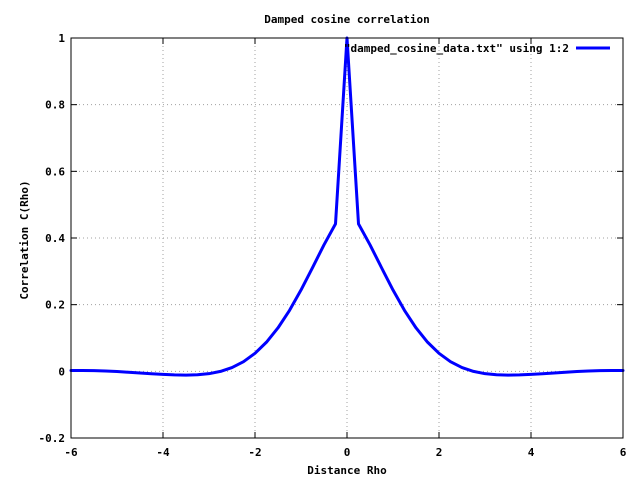 The height and width of the screenshot is (480, 640). What do you see at coordinates (55, 105) in the screenshot?
I see `y-tick-label: 0.8` at bounding box center [55, 105].